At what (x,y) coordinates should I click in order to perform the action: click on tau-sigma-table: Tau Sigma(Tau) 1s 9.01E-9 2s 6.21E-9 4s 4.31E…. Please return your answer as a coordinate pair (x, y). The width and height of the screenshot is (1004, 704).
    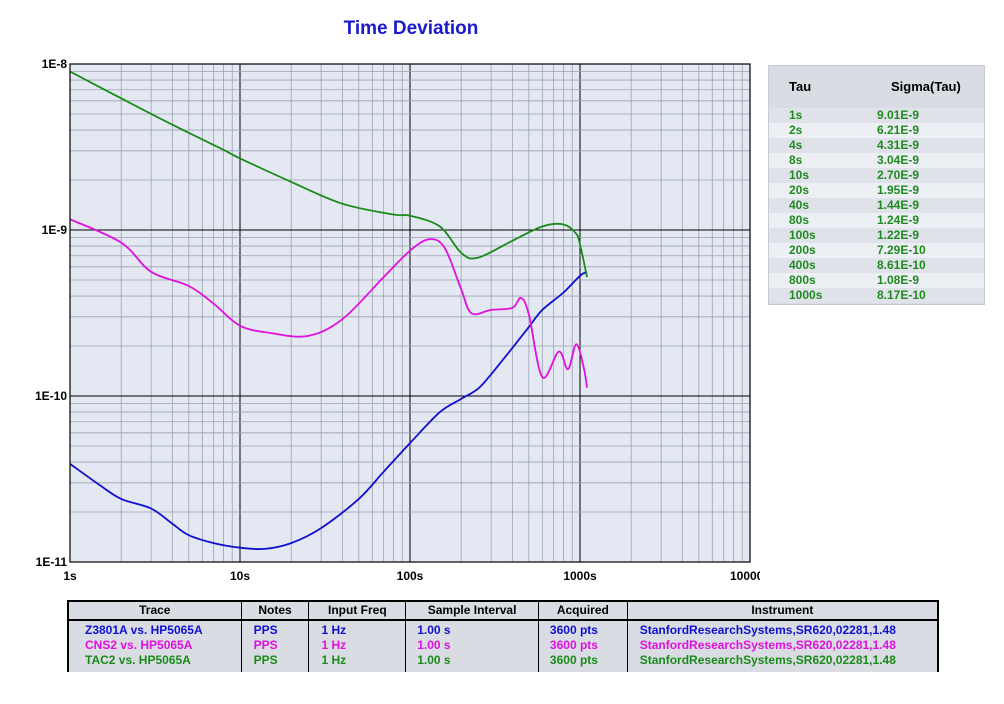
    Looking at the image, I should click on (876, 185).